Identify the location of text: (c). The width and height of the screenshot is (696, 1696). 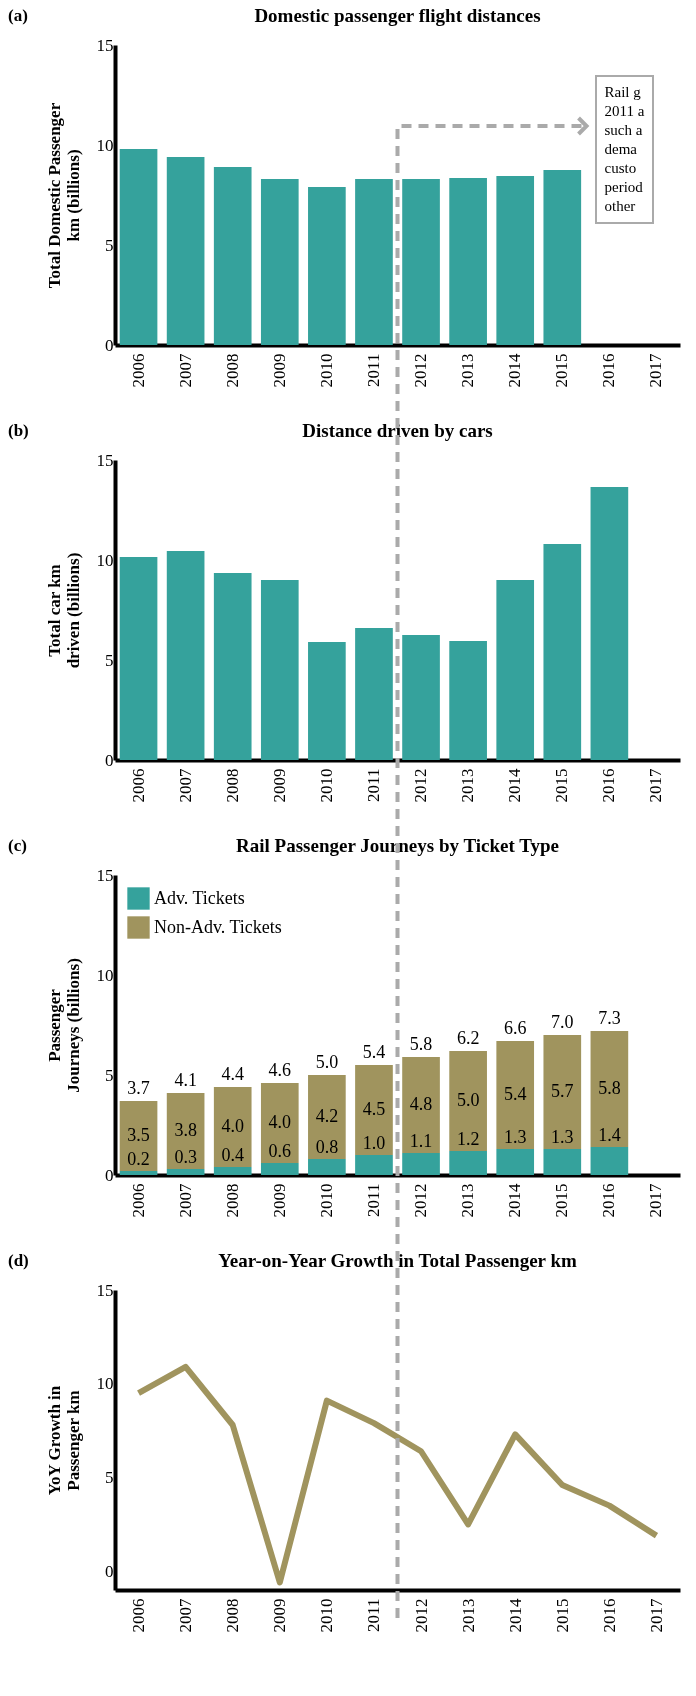
(17, 846).